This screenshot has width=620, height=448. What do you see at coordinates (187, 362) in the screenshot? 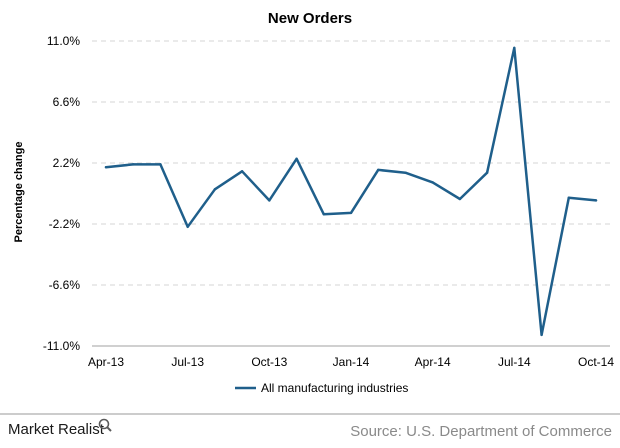
I see `x-tick-label: Jul-13` at bounding box center [187, 362].